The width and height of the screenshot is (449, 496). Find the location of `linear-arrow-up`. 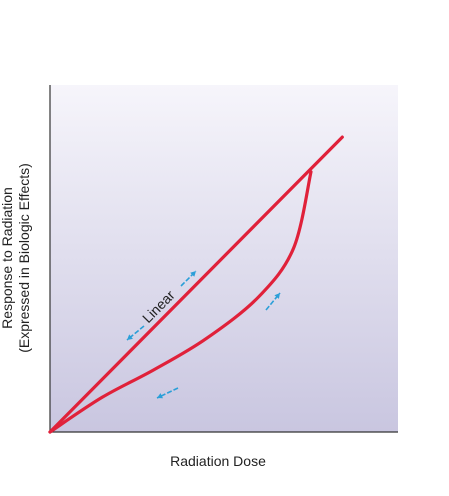

linear-arrow-up is located at coordinates (188, 278).